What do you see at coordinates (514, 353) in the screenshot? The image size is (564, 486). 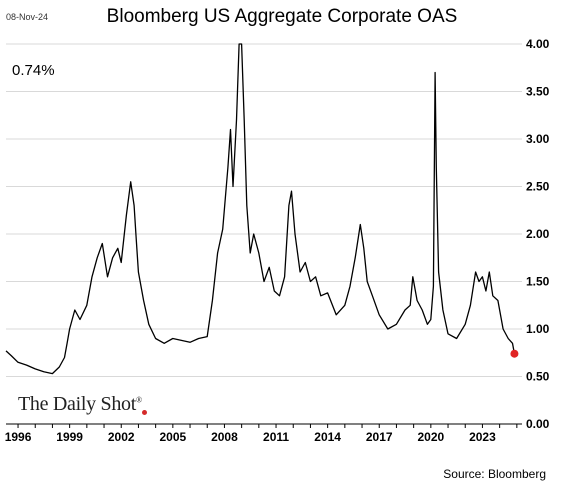 I see `last-value-marker` at bounding box center [514, 353].